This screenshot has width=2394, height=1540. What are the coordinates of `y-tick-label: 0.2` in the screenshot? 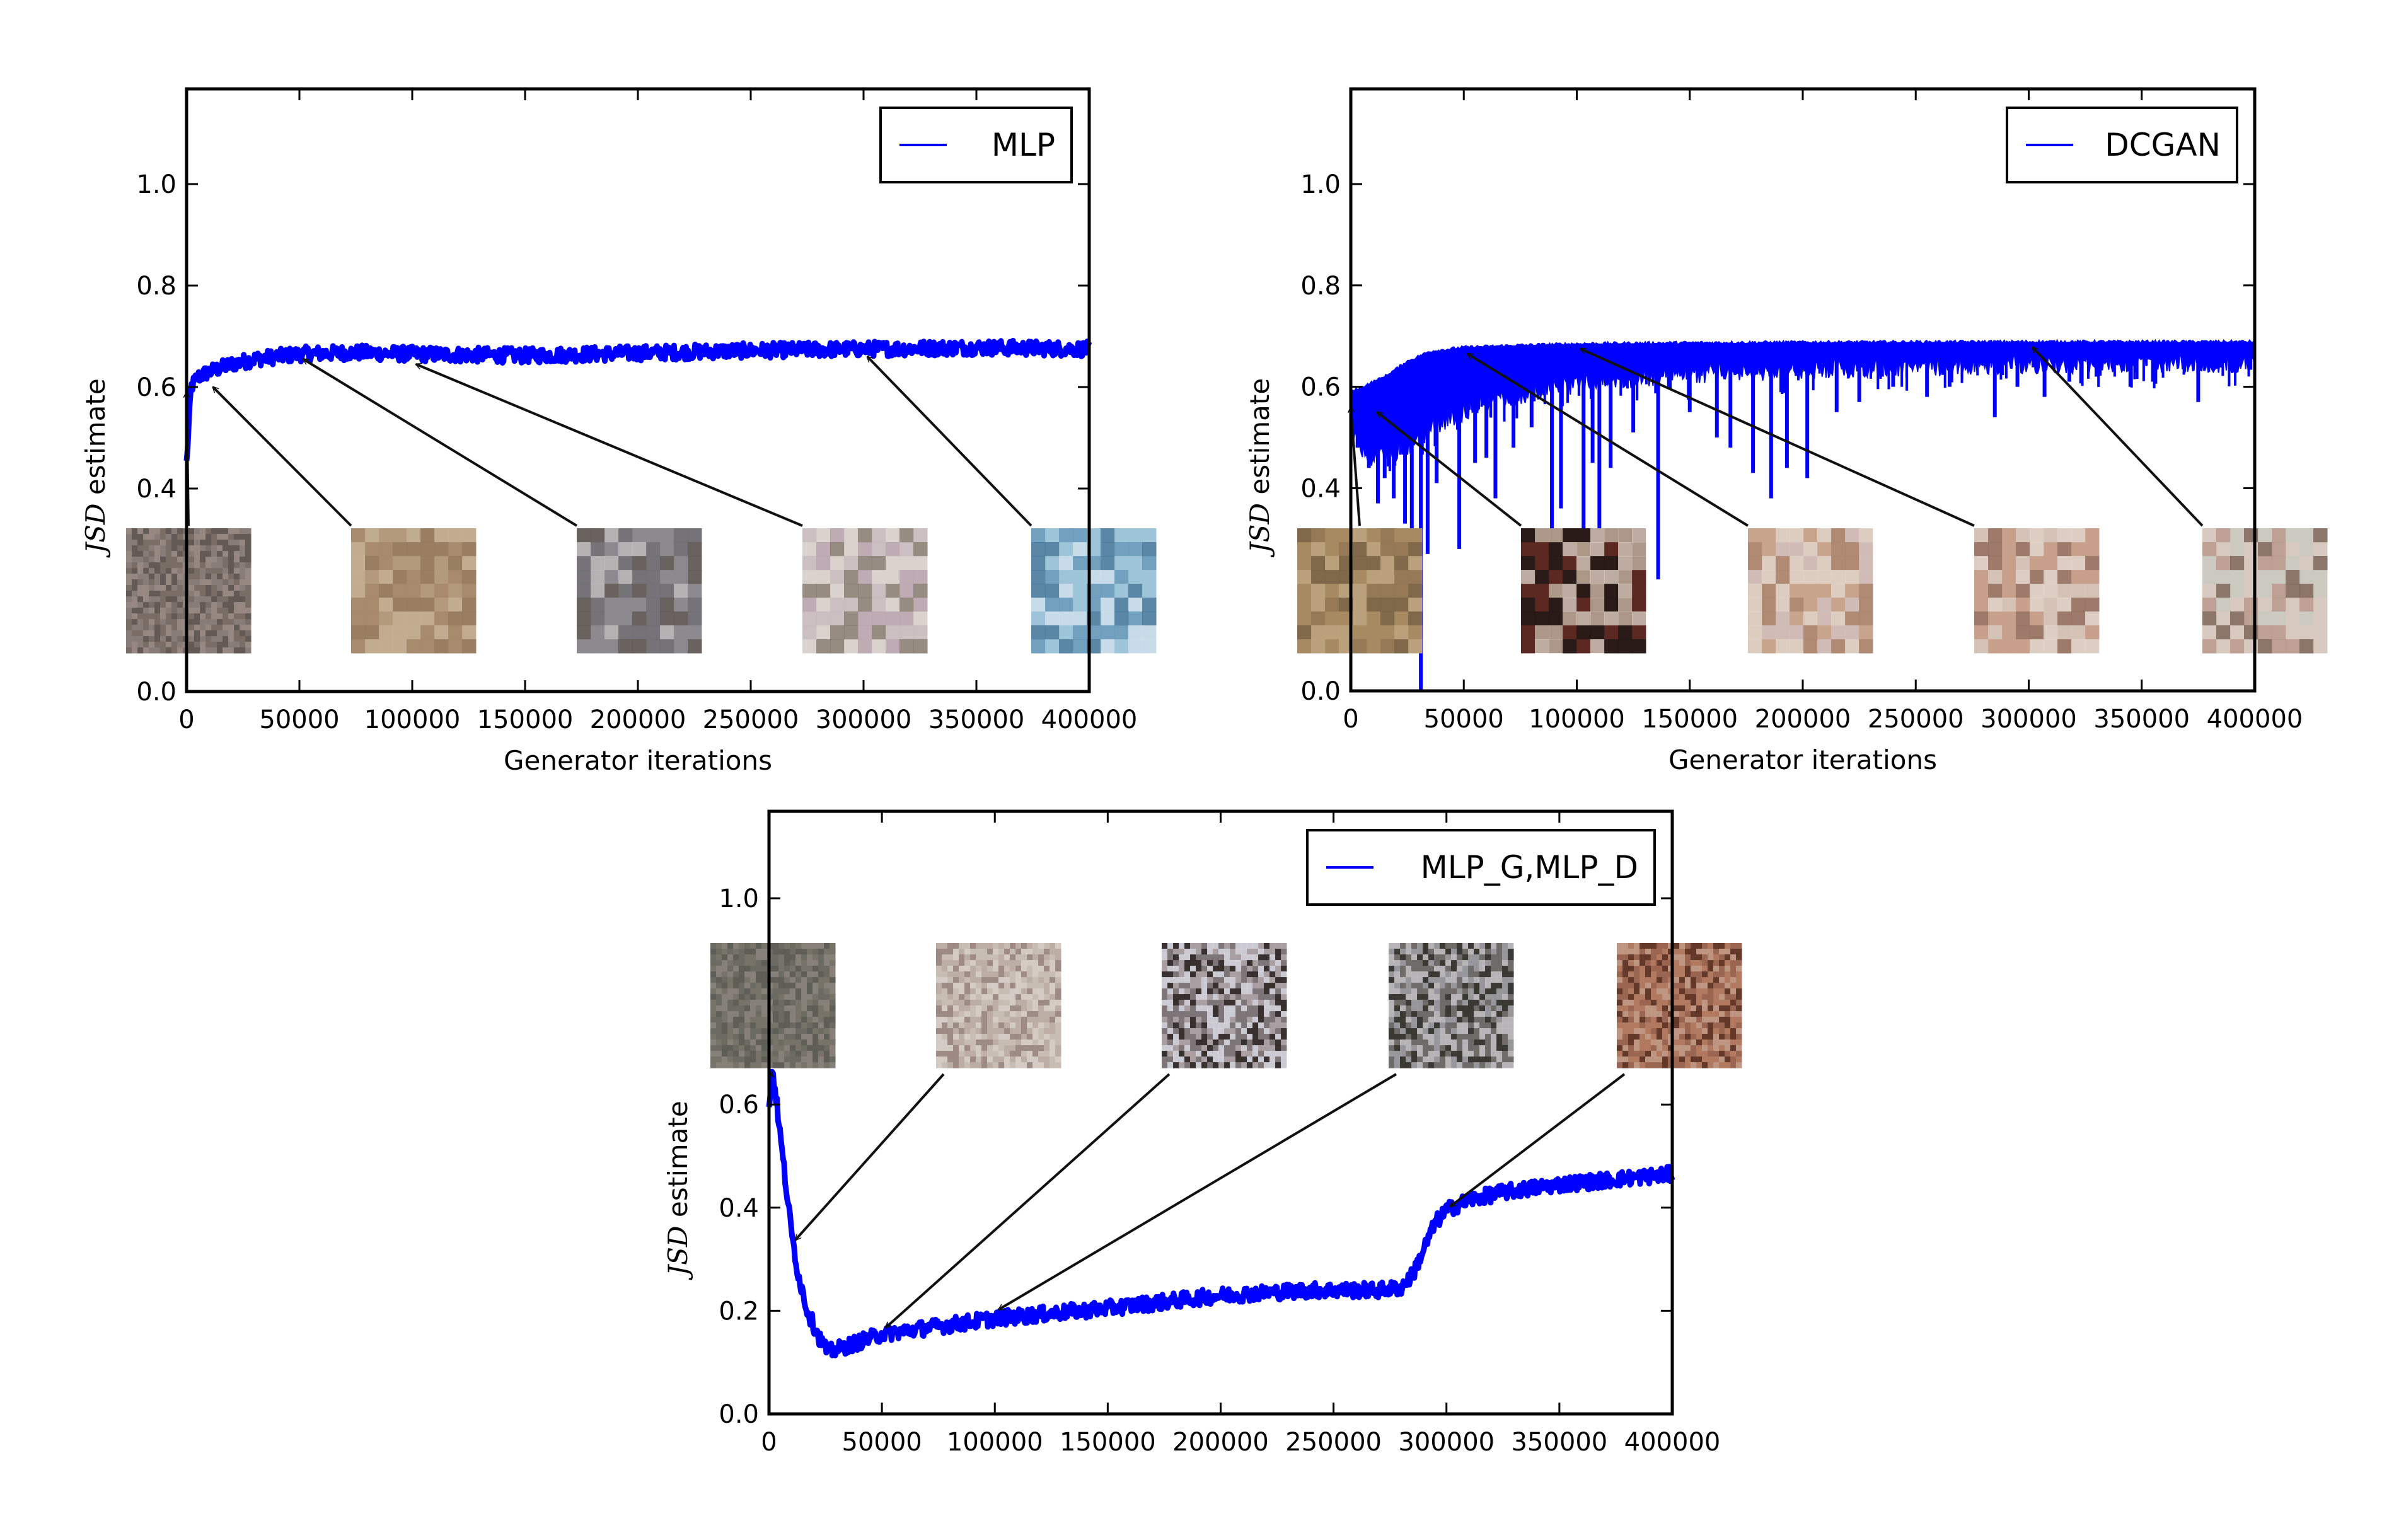 It's located at (739, 1311).